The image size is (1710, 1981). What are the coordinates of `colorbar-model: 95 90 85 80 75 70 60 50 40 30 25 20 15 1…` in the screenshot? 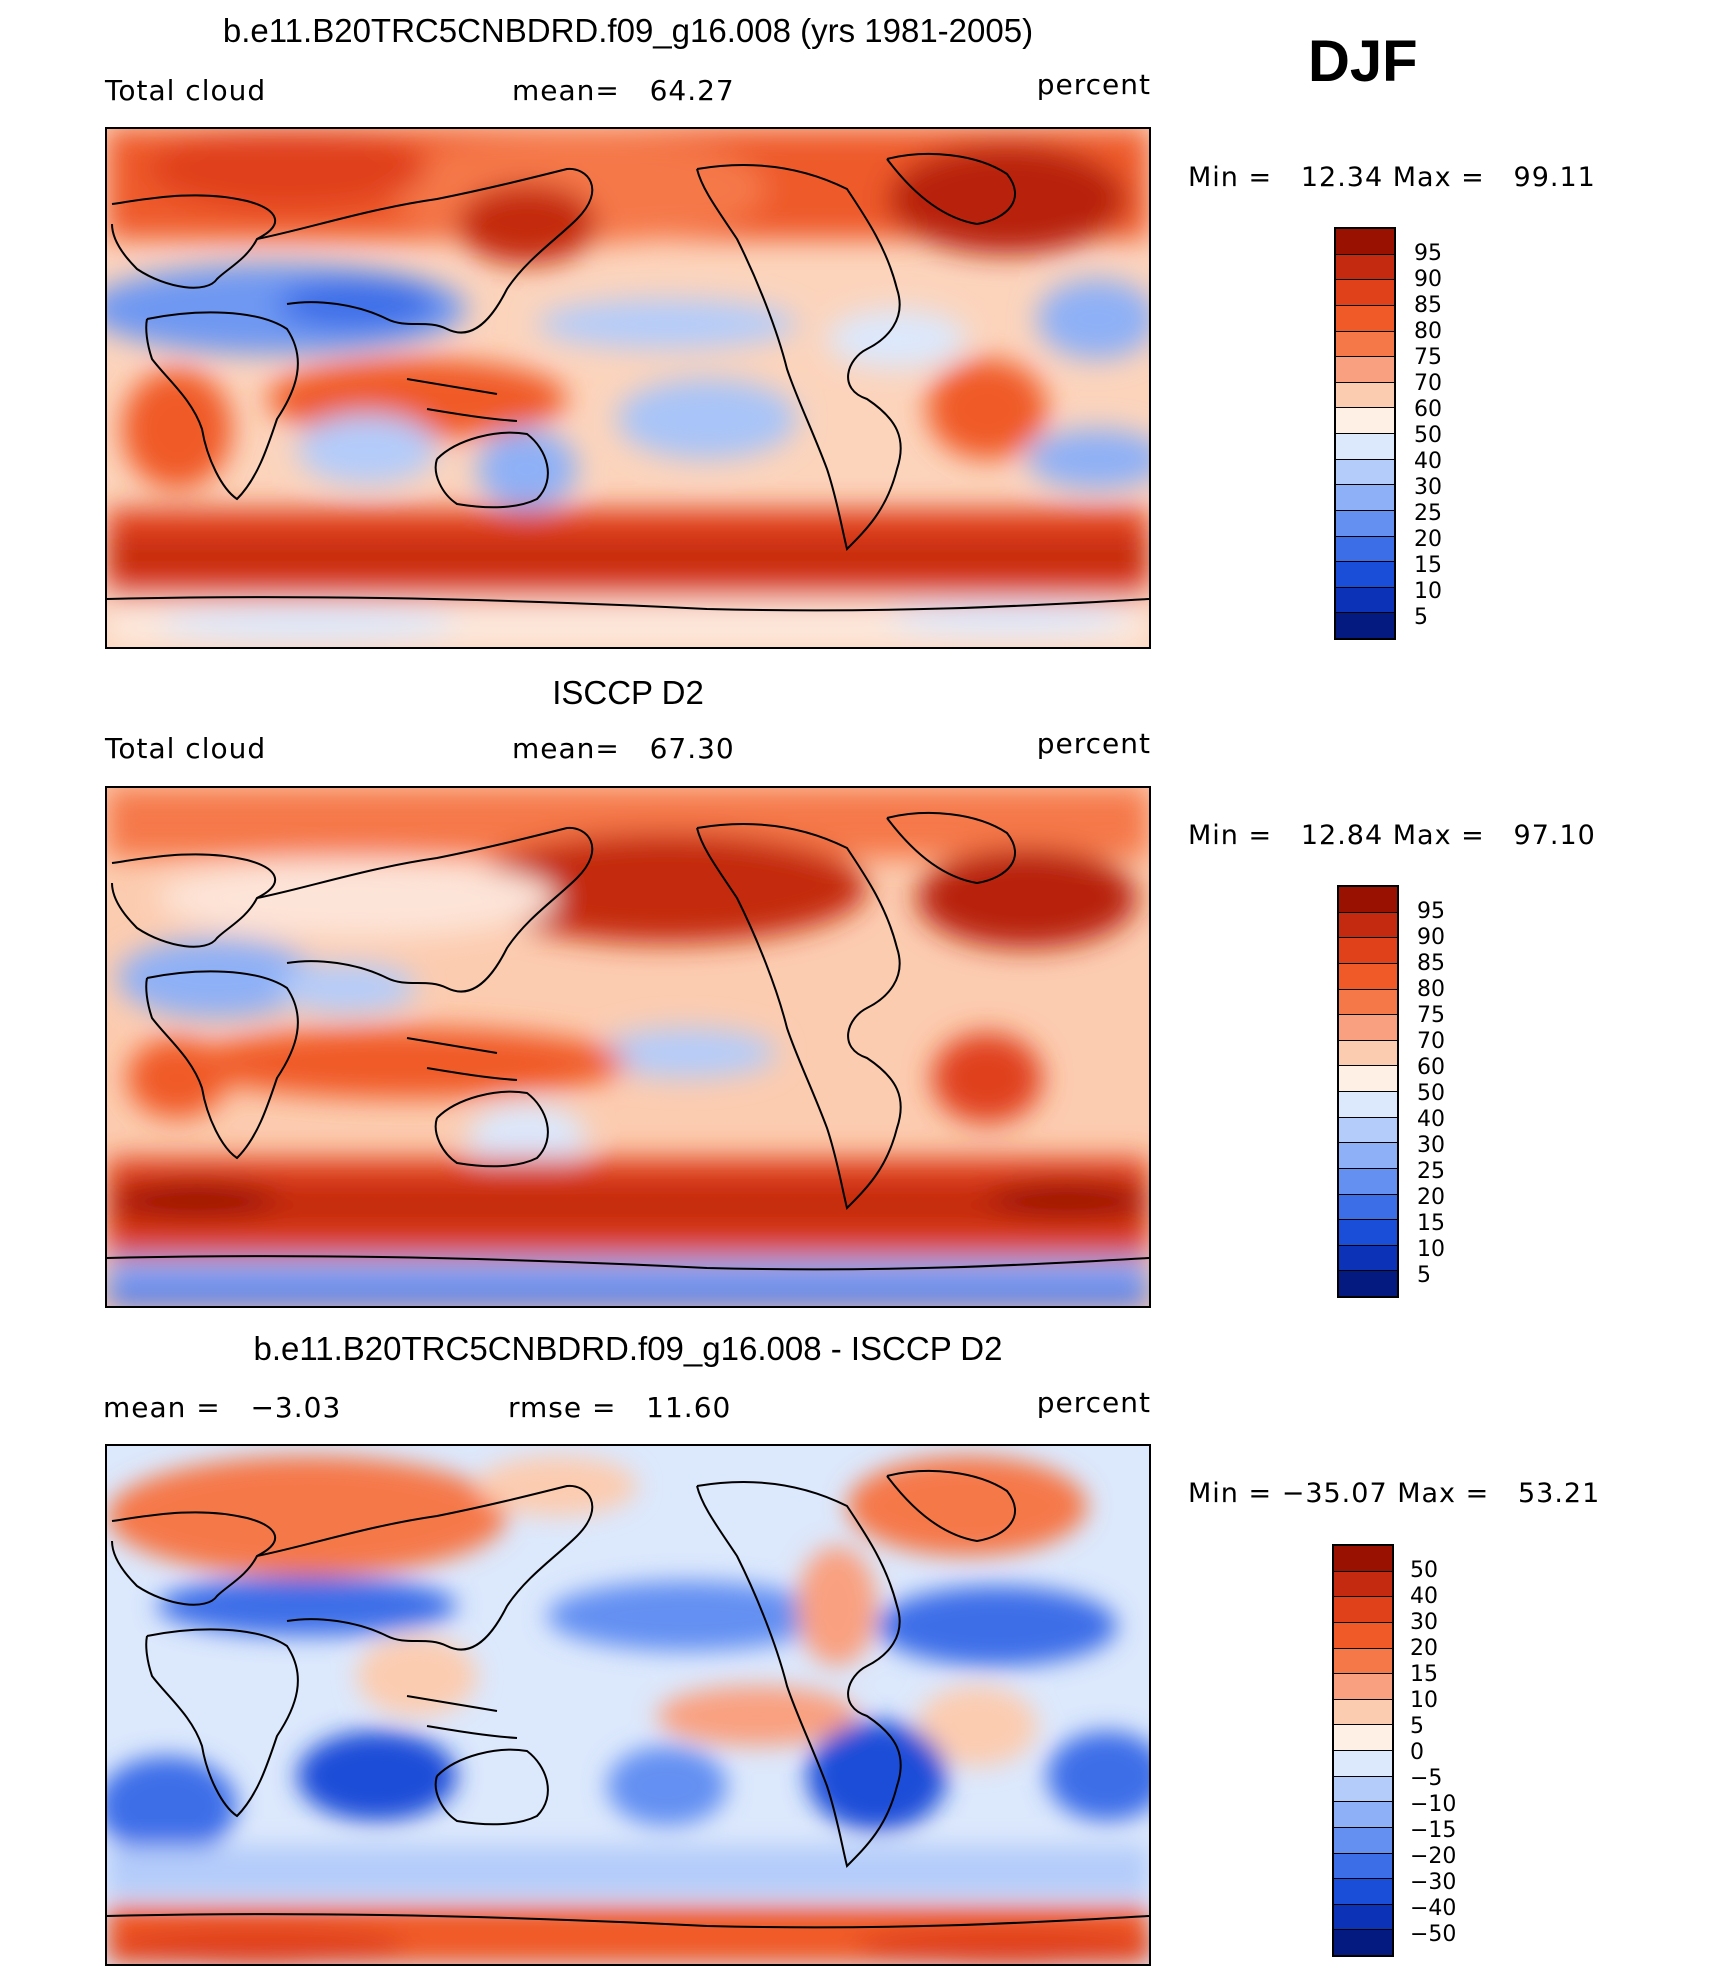 It's located at (1388, 433).